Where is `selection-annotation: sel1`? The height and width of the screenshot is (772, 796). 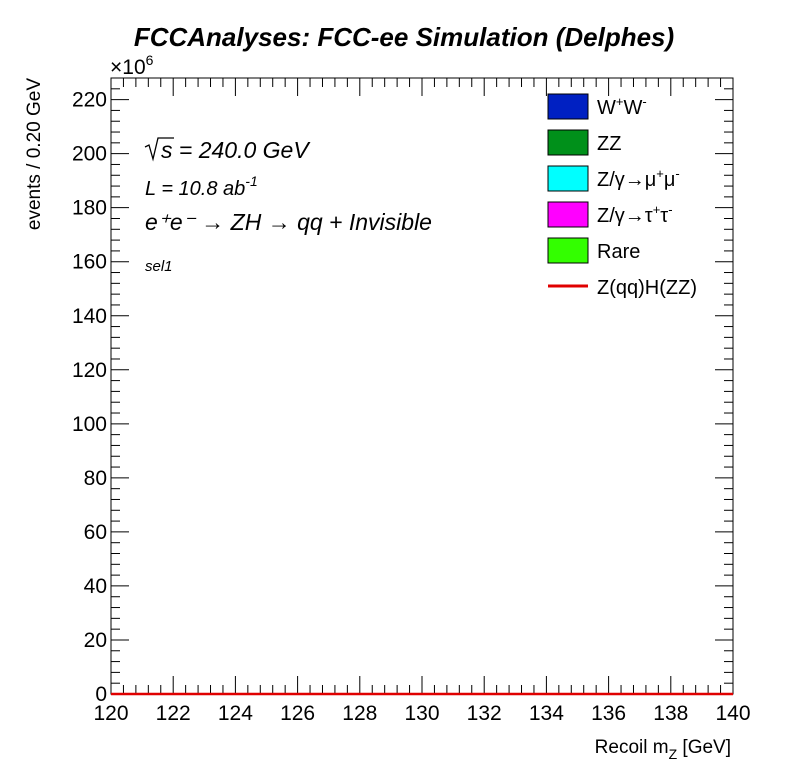 selection-annotation: sel1 is located at coordinates (159, 266).